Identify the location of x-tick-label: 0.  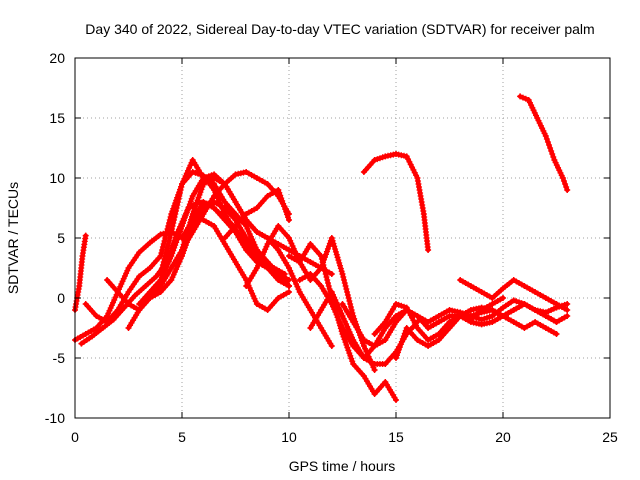
(75, 437).